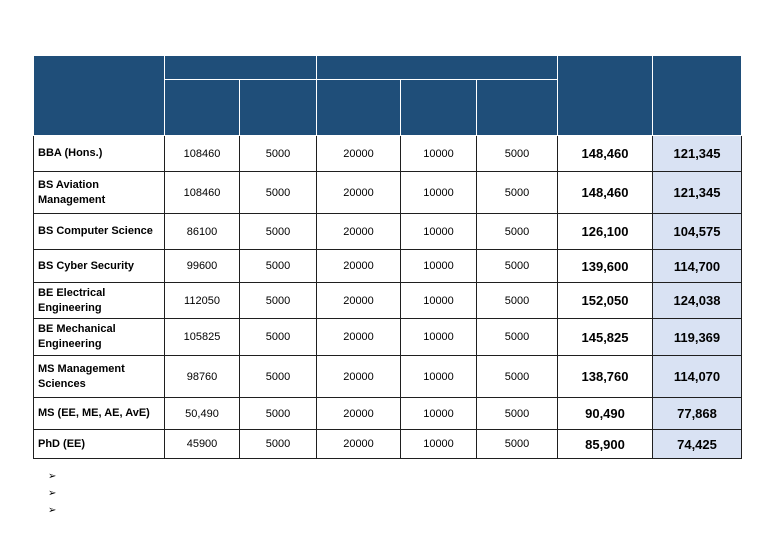  Describe the element at coordinates (605, 95) in the screenshot. I see `header-total` at that location.